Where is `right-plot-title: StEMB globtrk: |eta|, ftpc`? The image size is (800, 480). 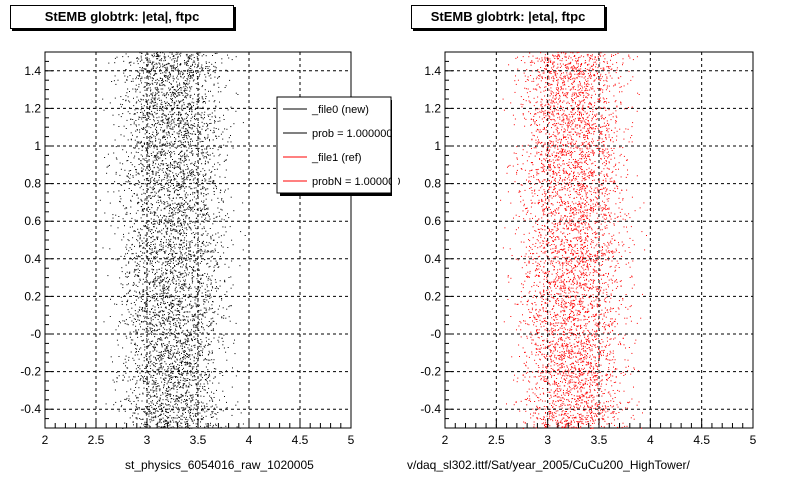
right-plot-title: StEMB globtrk: |eta|, ftpc is located at coordinates (508, 17).